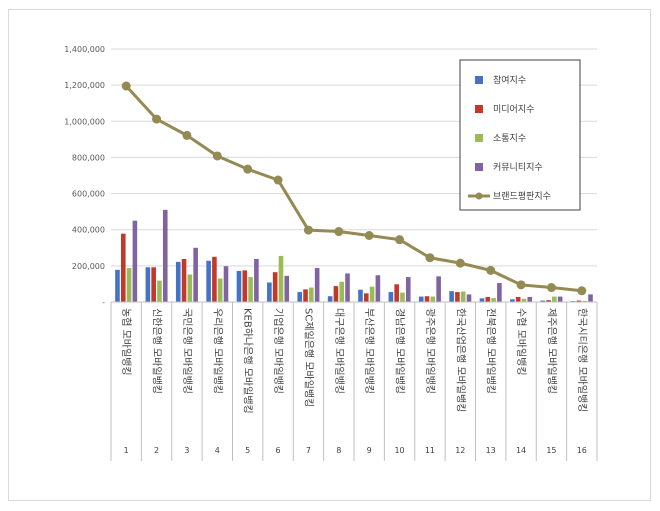  What do you see at coordinates (338, 450) in the screenshot?
I see `x-rank-label: 8` at bounding box center [338, 450].